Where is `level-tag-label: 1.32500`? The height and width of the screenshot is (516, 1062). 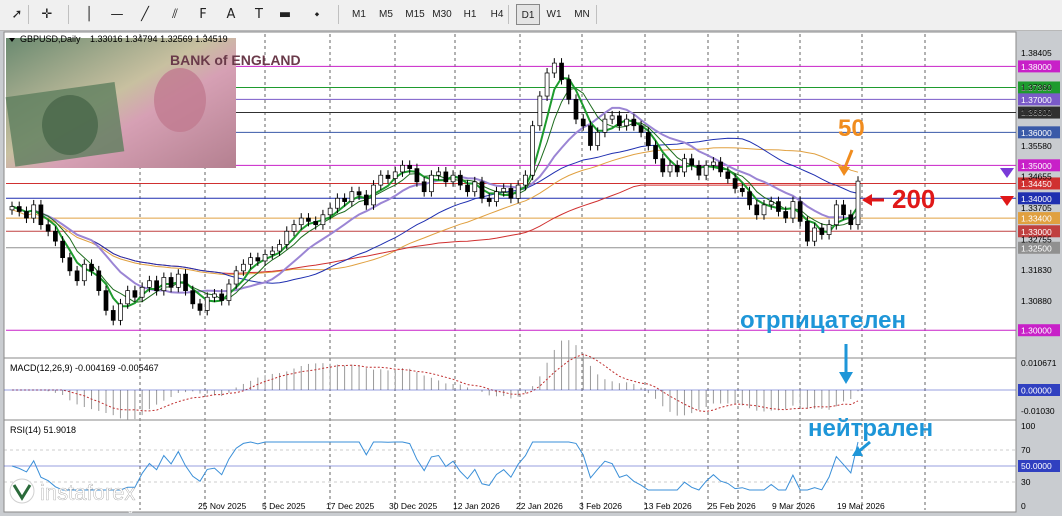
level-tag-label: 1.32500 is located at coordinates (1036, 248).